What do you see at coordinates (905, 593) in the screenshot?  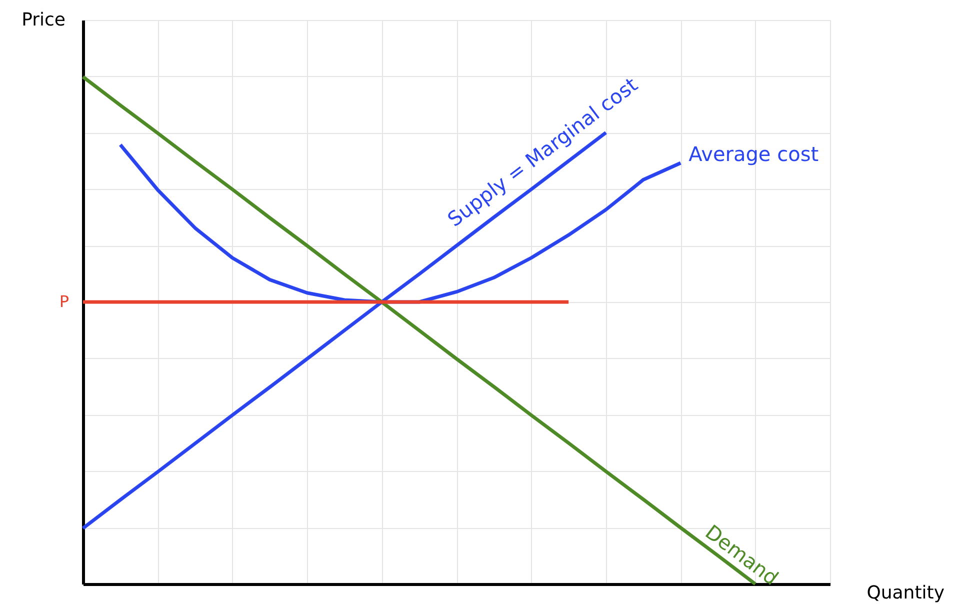 I see `x-axis-title: Quantity` at bounding box center [905, 593].